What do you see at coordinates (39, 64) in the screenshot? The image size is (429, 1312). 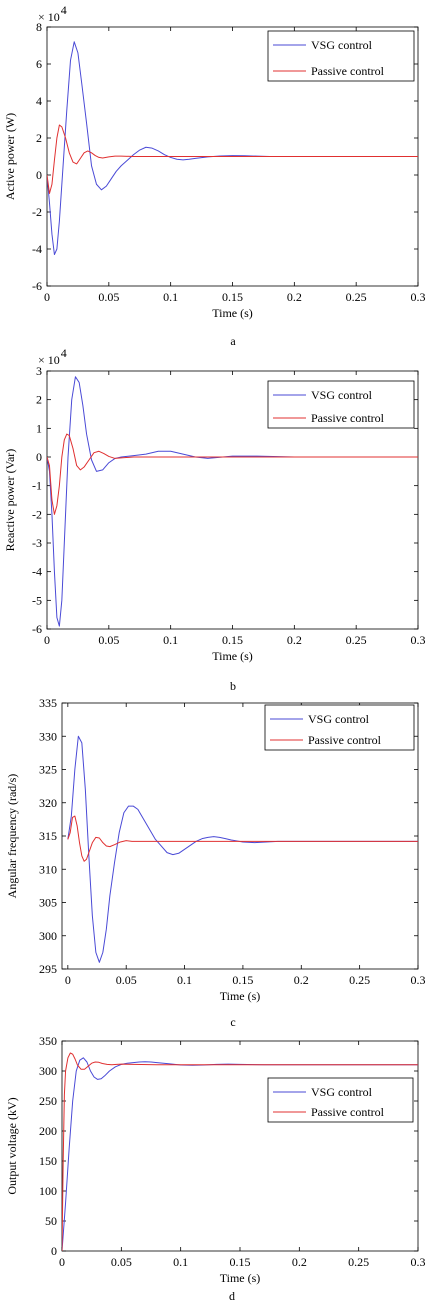 I see `y-tick-label: 6` at bounding box center [39, 64].